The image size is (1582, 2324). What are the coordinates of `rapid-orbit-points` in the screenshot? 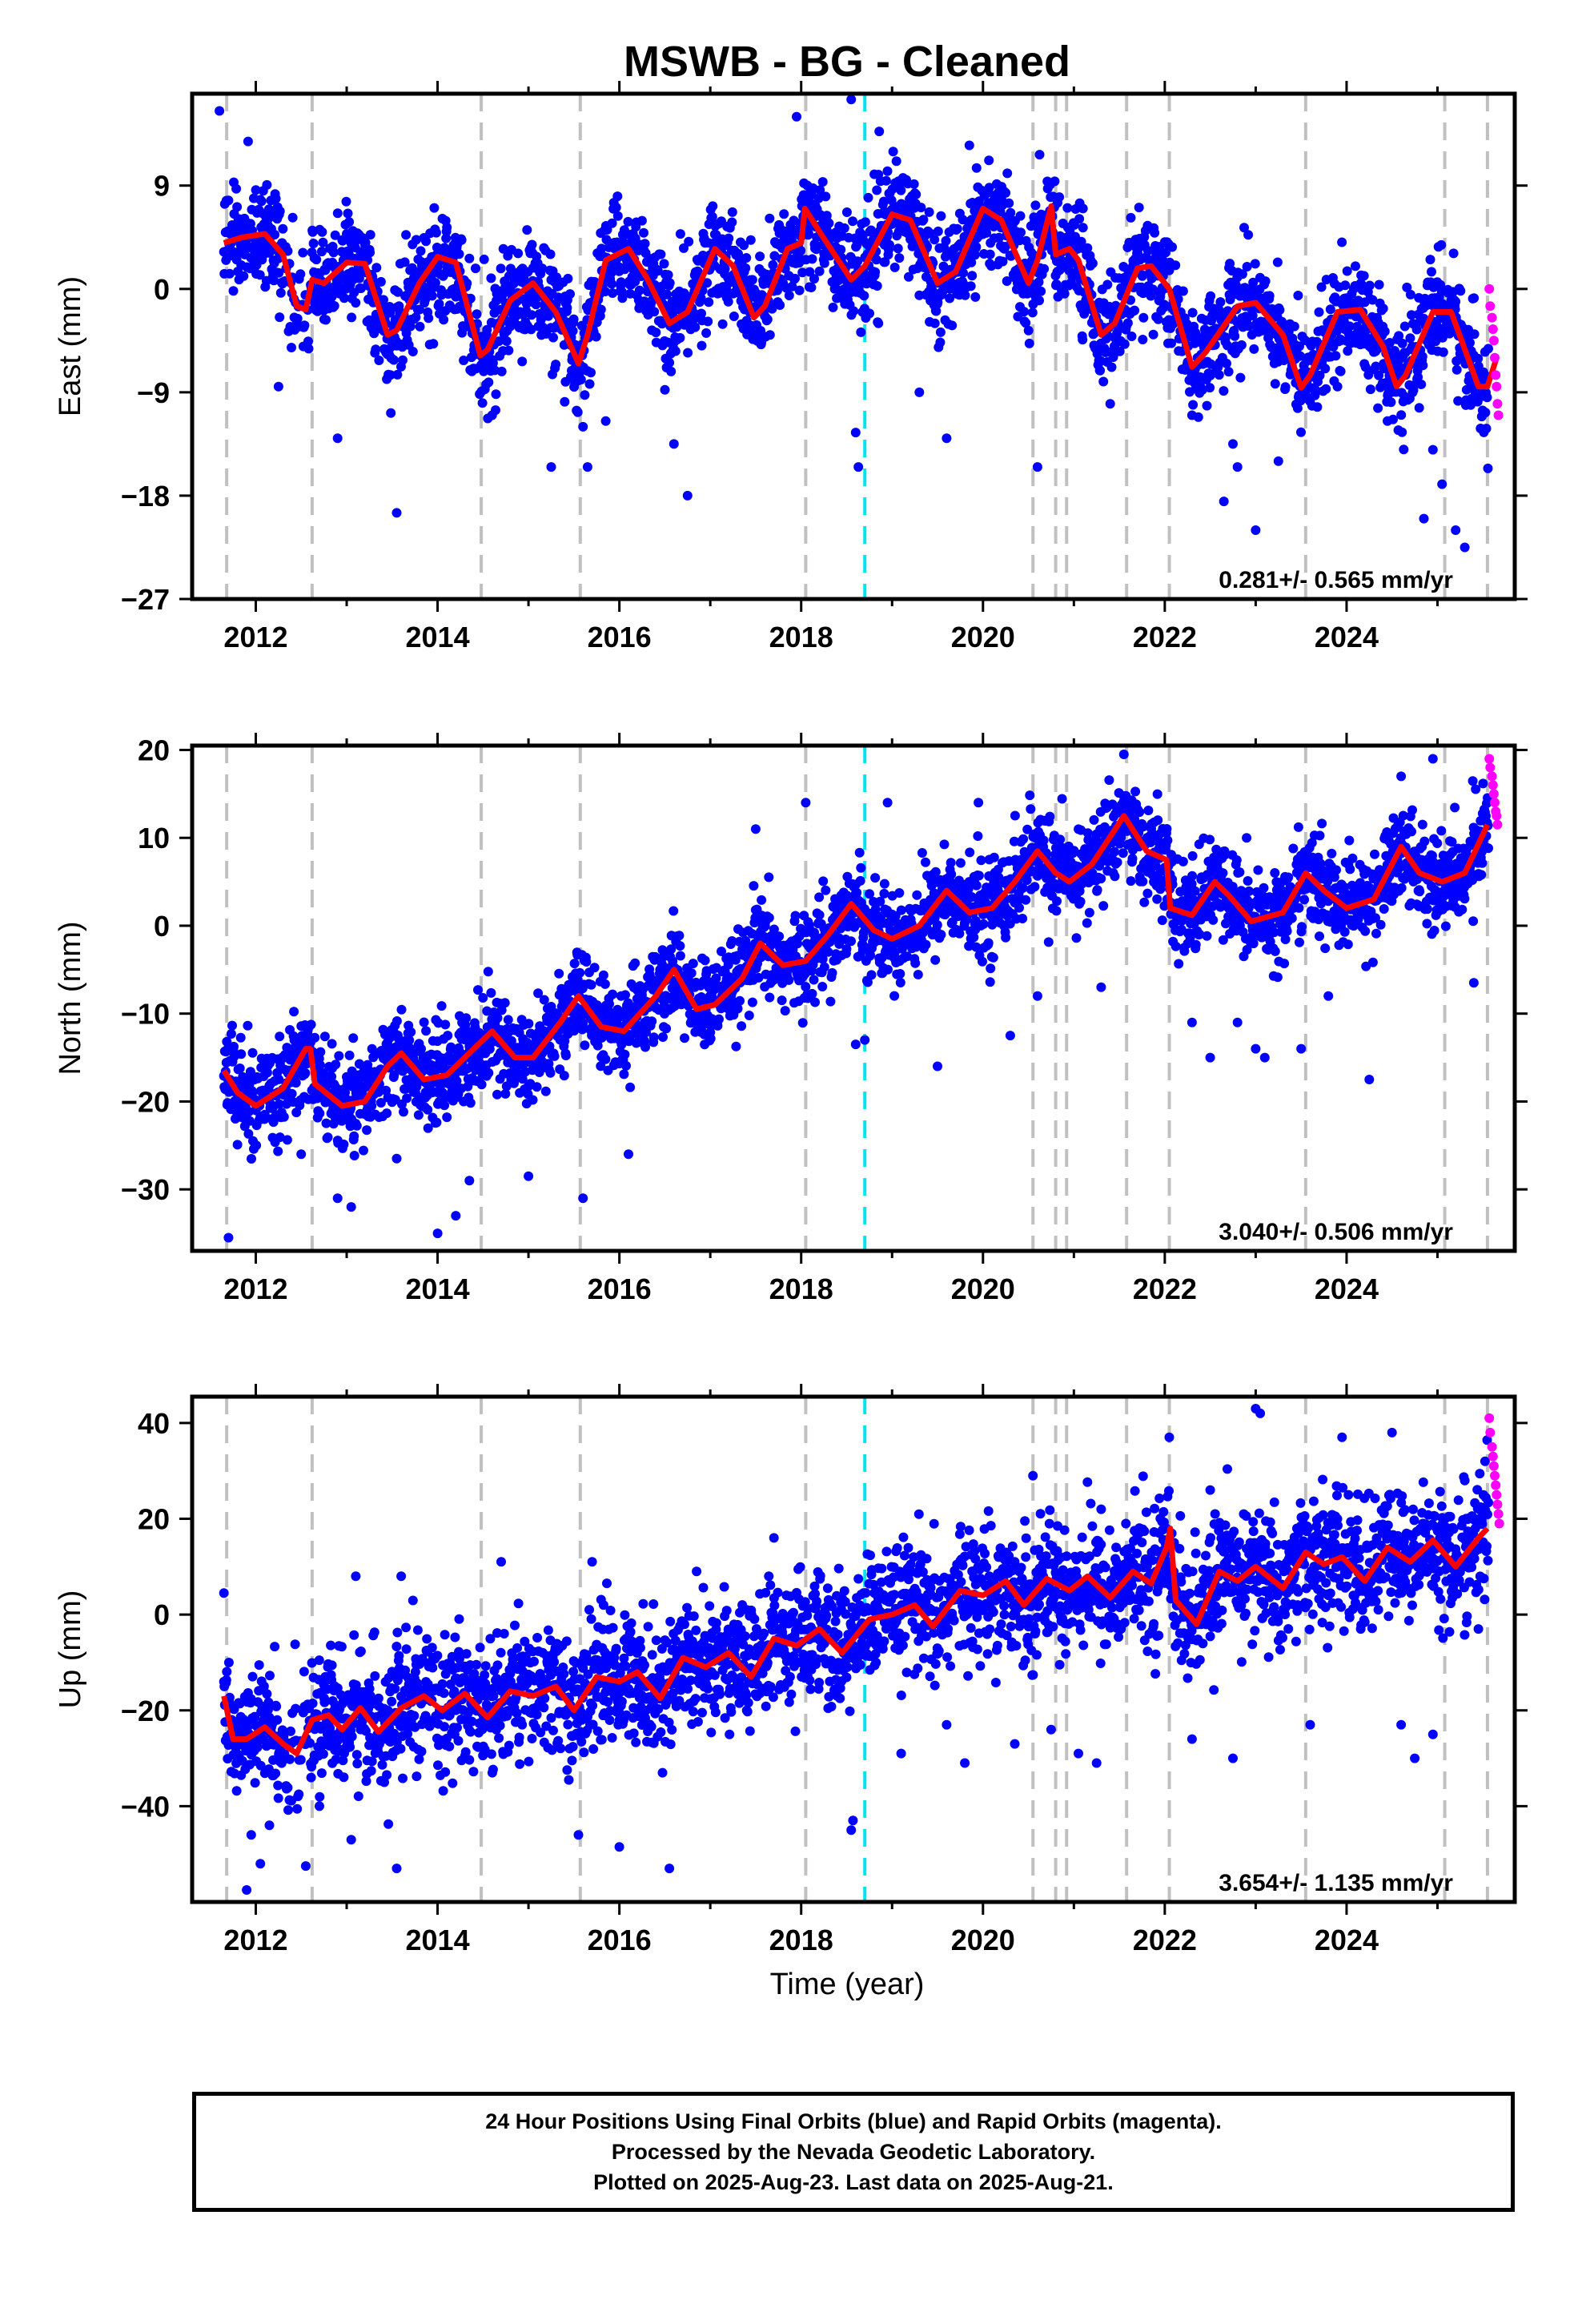 It's located at (1494, 351).